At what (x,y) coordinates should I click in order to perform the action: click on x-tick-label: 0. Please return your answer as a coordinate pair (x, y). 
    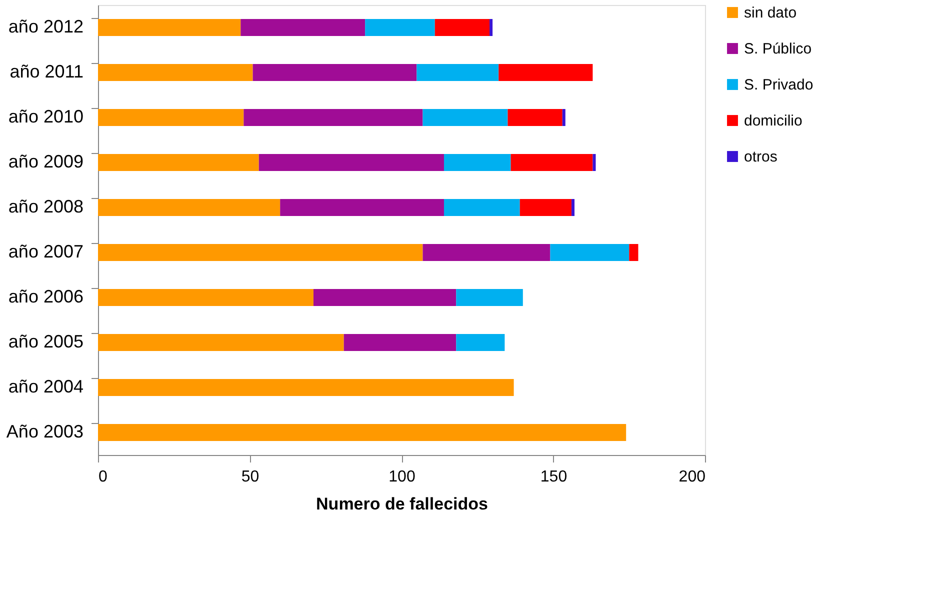
    Looking at the image, I should click on (103, 477).